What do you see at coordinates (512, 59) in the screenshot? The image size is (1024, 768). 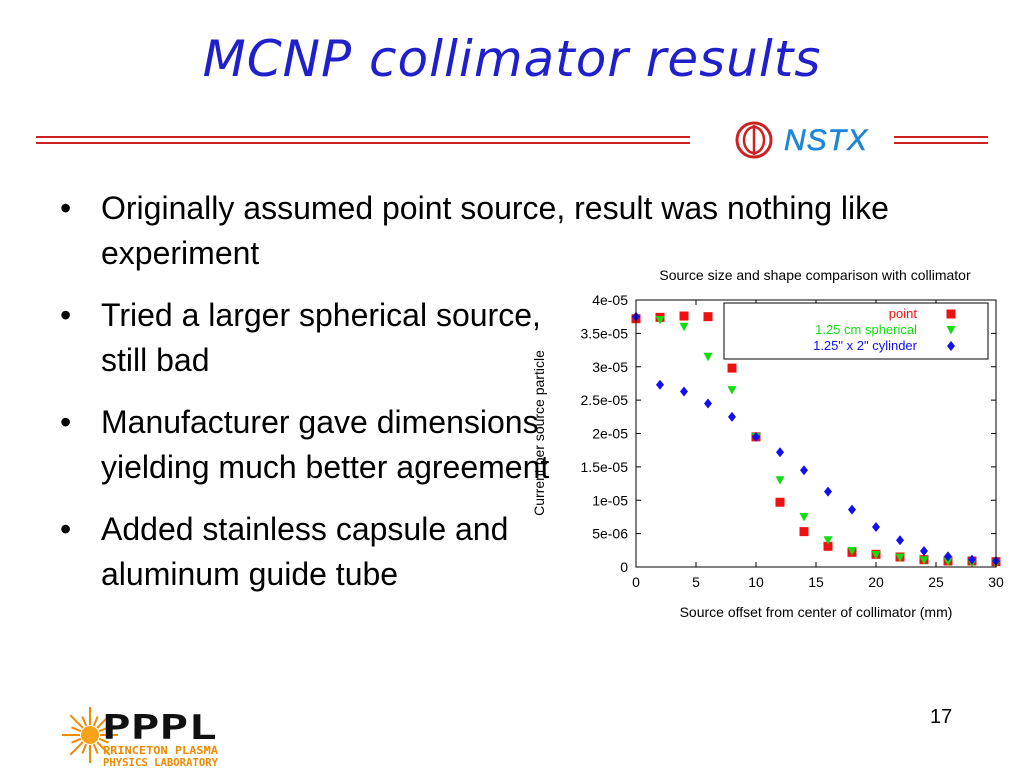 I see `slide-title: MCNP collimator results` at bounding box center [512, 59].